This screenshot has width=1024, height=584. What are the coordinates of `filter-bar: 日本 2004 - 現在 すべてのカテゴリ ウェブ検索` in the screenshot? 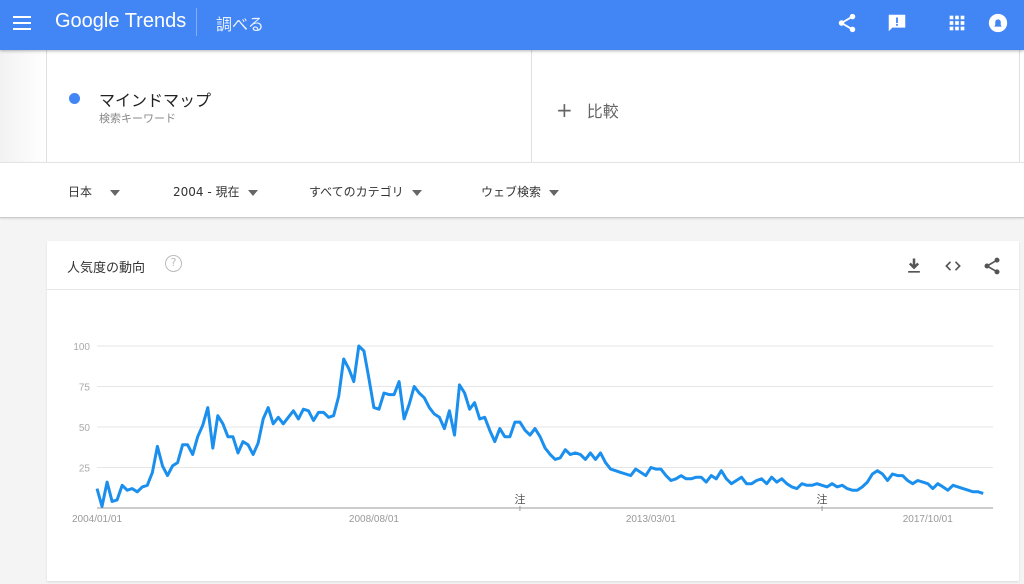 It's located at (512, 190).